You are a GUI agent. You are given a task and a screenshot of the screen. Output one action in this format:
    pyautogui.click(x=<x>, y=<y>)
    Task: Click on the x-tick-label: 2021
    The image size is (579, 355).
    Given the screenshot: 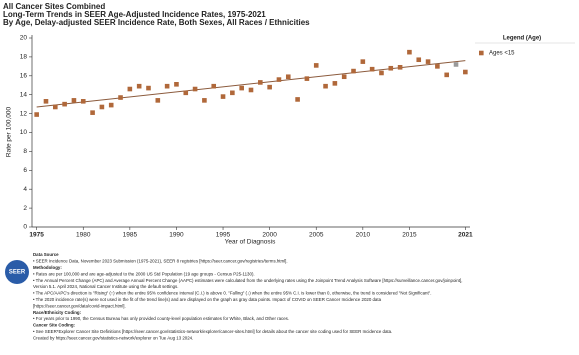 What is the action you would take?
    pyautogui.click(x=465, y=235)
    